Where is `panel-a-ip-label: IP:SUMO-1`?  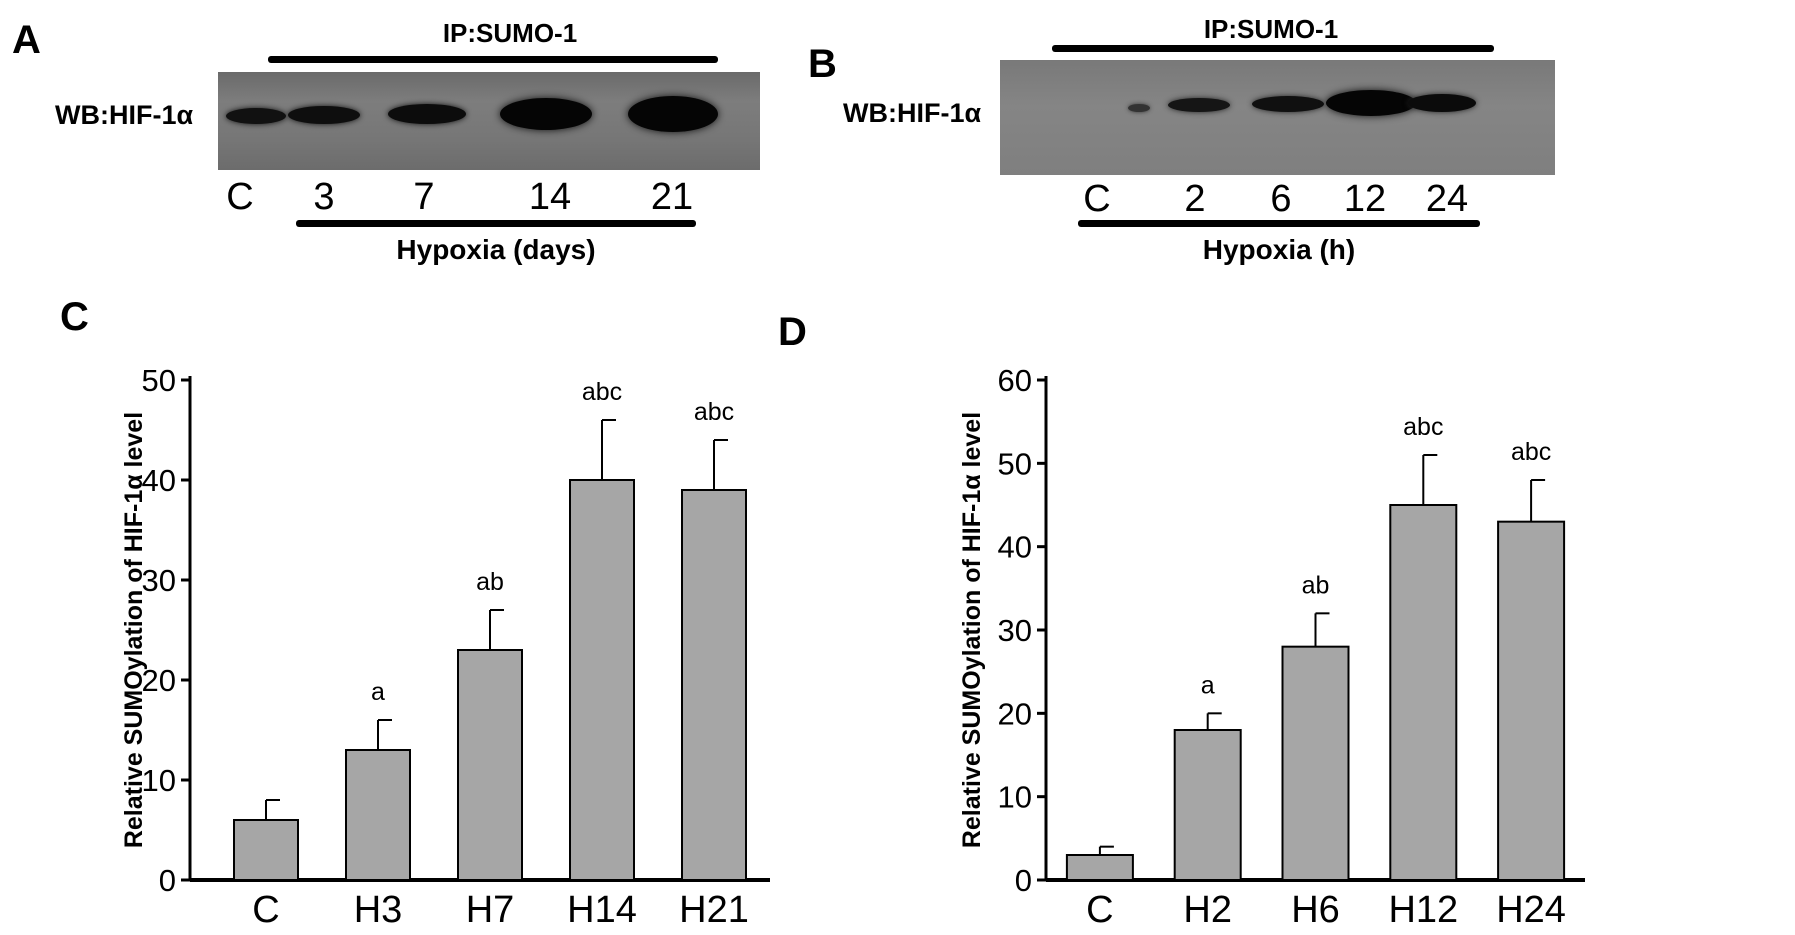 panel-a-ip-label: IP:SUMO-1 is located at coordinates (510, 33).